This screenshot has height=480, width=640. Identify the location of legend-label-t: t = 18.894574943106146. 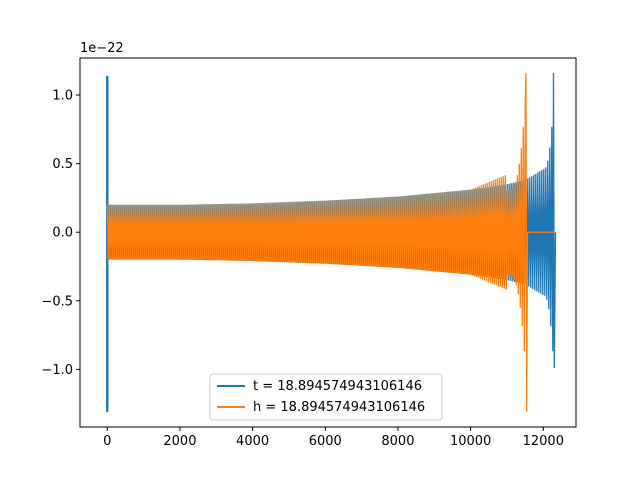
(337, 386).